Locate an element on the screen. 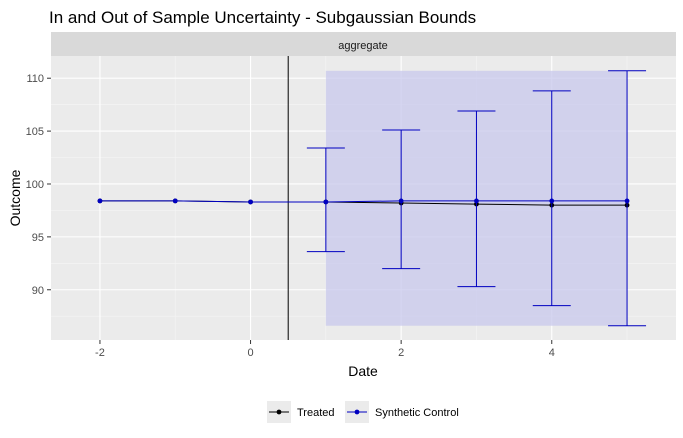 Image resolution: width=683 pixels, height=438 pixels. y-tick-label: 110 is located at coordinates (35, 79).